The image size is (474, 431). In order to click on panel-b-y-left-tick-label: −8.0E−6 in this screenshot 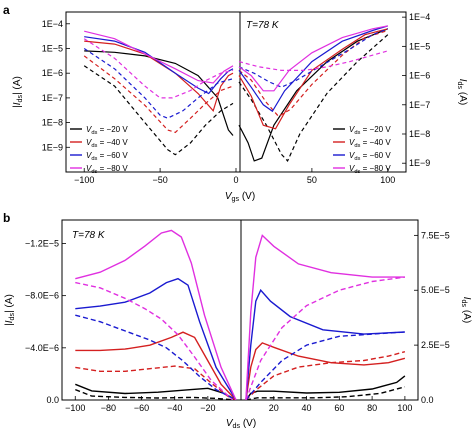, I will do `click(42, 296)`.